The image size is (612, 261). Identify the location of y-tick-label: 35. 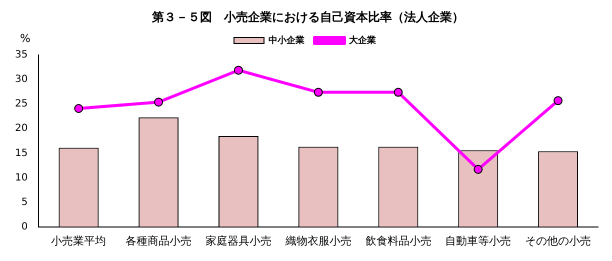
(21, 55).